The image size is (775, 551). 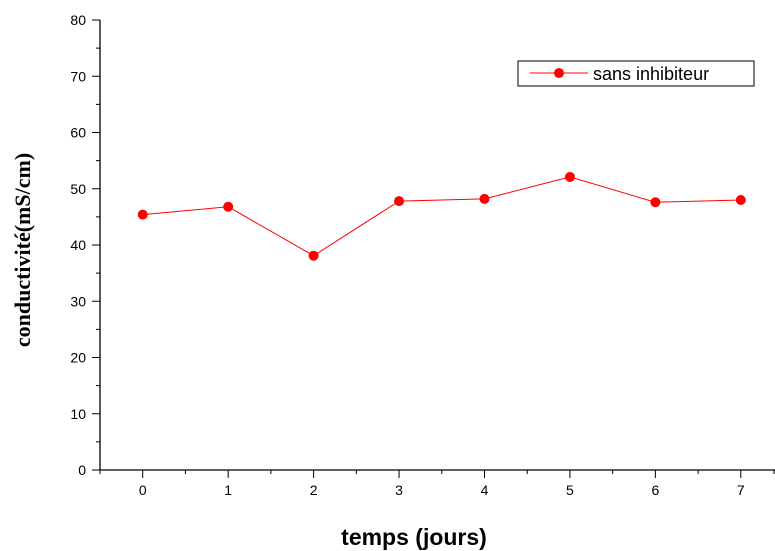 What do you see at coordinates (485, 490) in the screenshot?
I see `x-tick-label: 4` at bounding box center [485, 490].